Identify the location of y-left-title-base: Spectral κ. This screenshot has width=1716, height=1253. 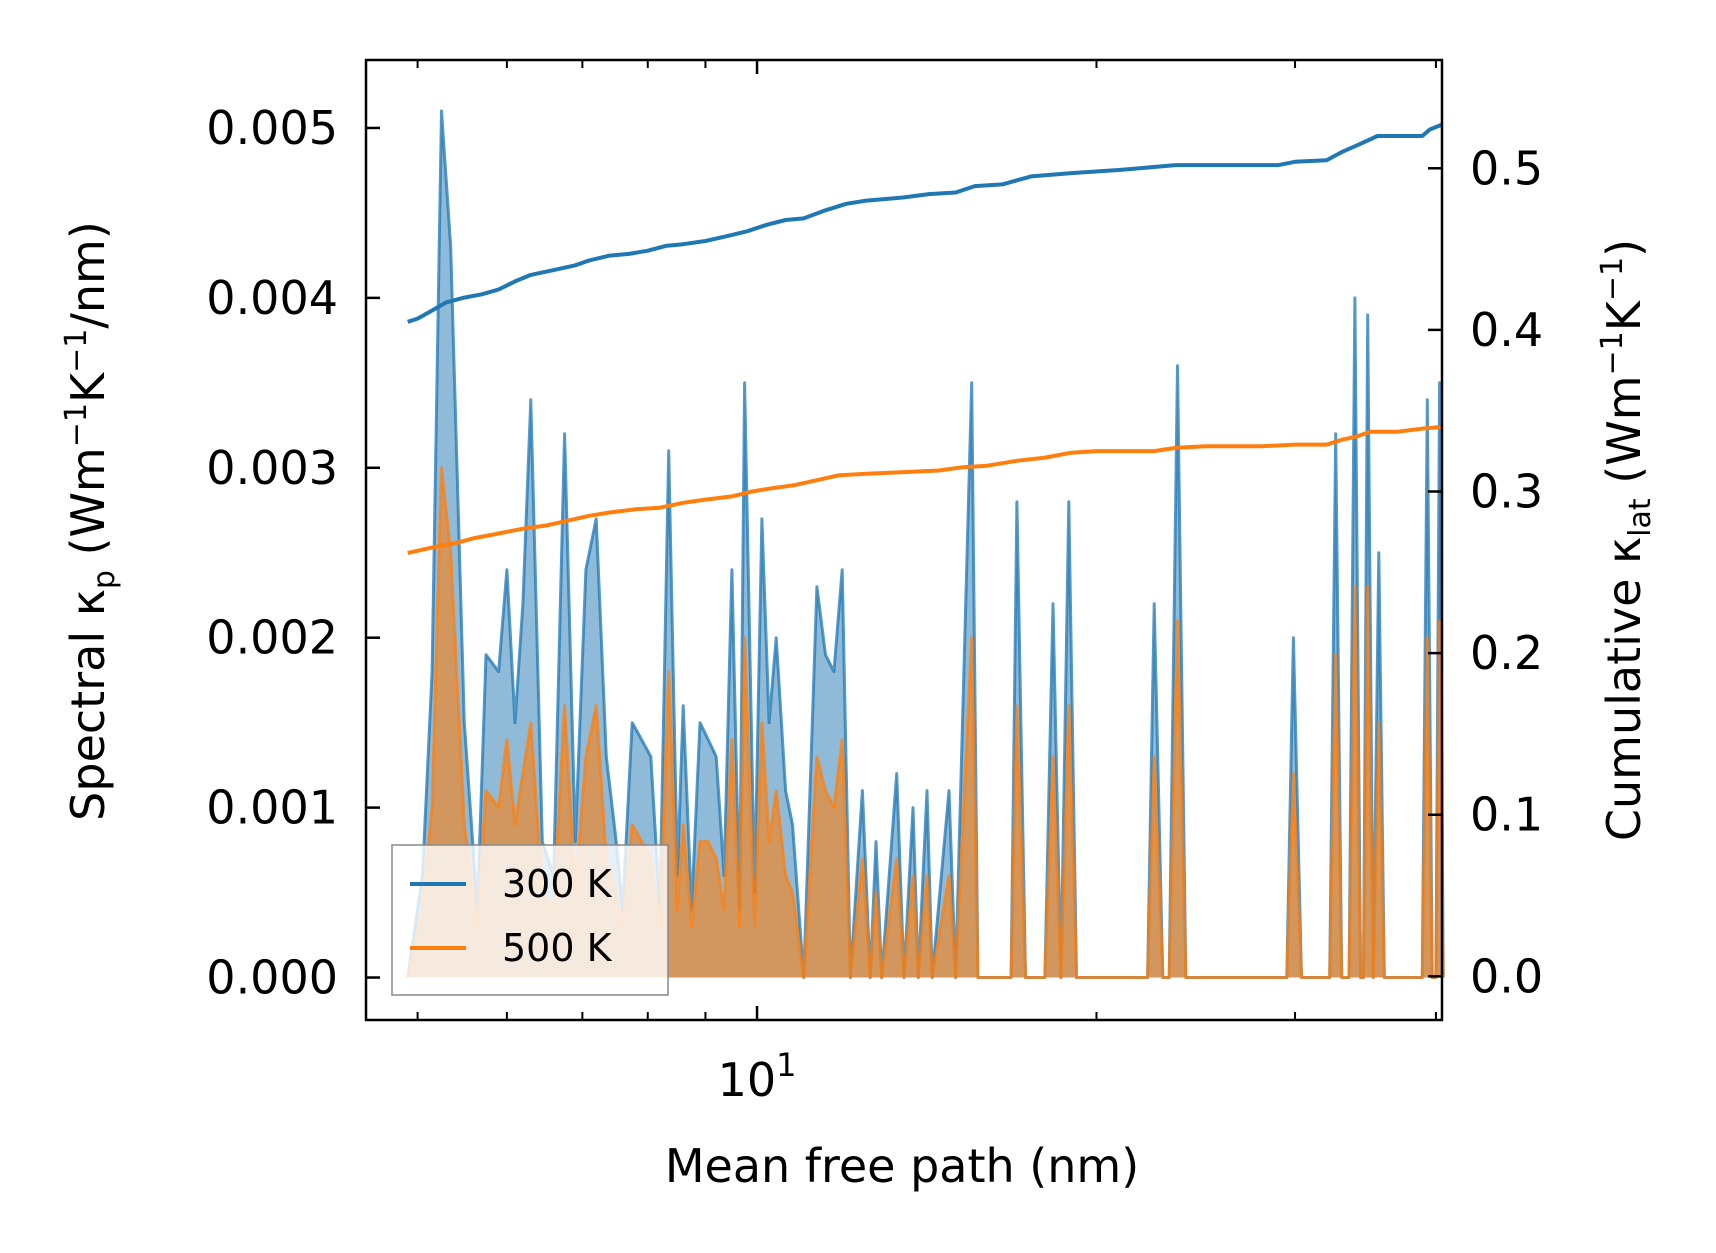
(88, 705).